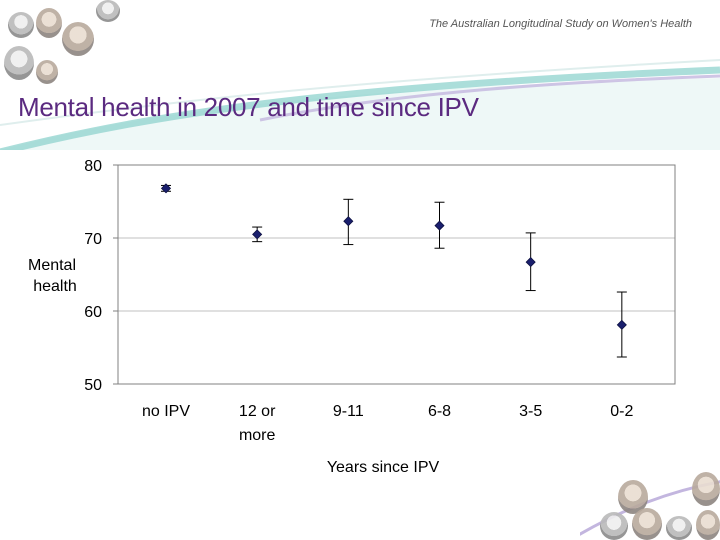  What do you see at coordinates (93, 166) in the screenshot?
I see `y-tick-label: 80` at bounding box center [93, 166].